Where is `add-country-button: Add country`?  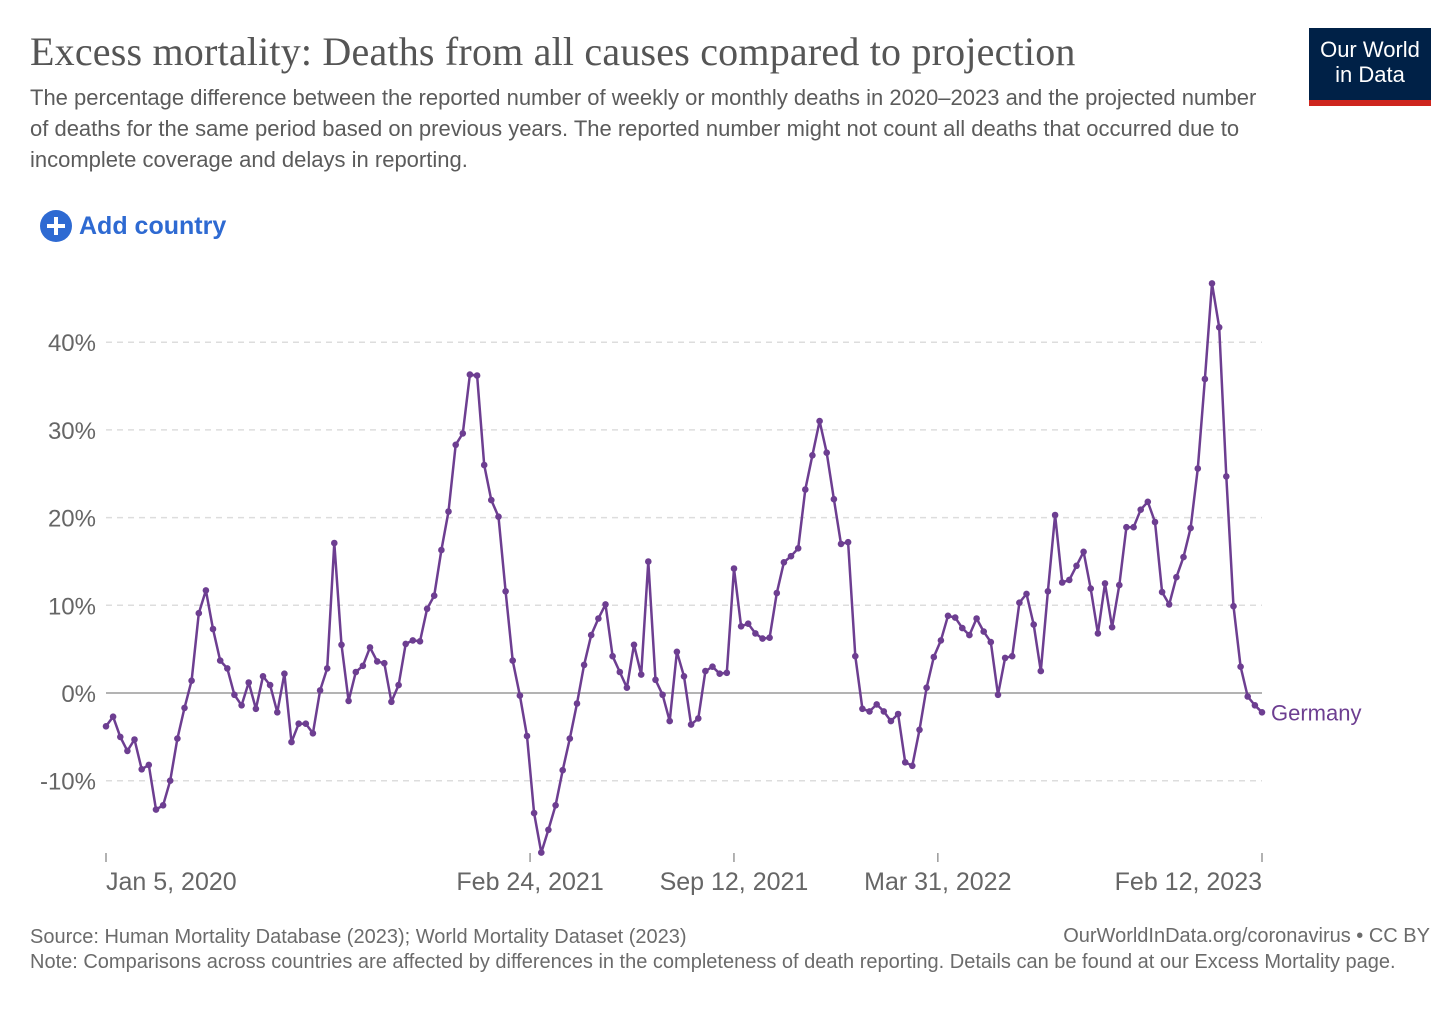
add-country-button: Add country is located at coordinates (133, 226).